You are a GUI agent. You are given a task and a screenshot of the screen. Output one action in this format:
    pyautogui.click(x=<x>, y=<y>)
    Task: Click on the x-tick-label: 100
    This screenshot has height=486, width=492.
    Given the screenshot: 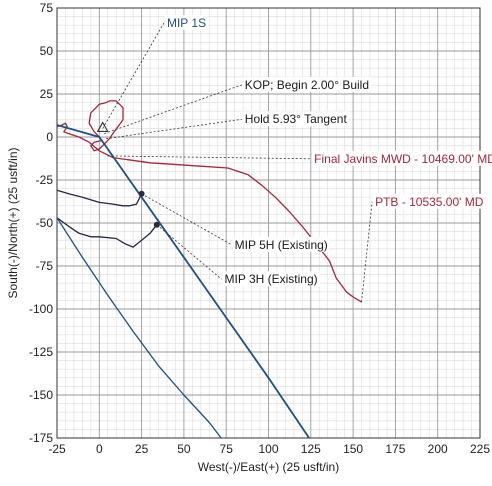 What is the action you would take?
    pyautogui.click(x=268, y=449)
    